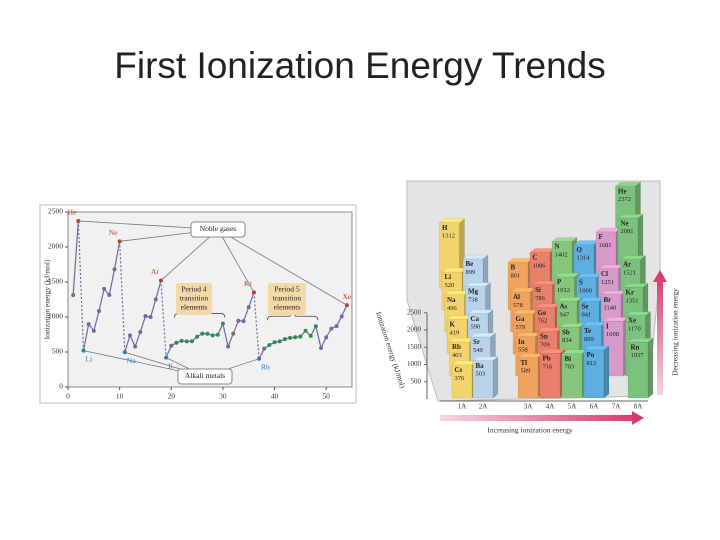 The height and width of the screenshot is (540, 720). What do you see at coordinates (326, 396) in the screenshot?
I see `x-tick-label: 50` at bounding box center [326, 396].